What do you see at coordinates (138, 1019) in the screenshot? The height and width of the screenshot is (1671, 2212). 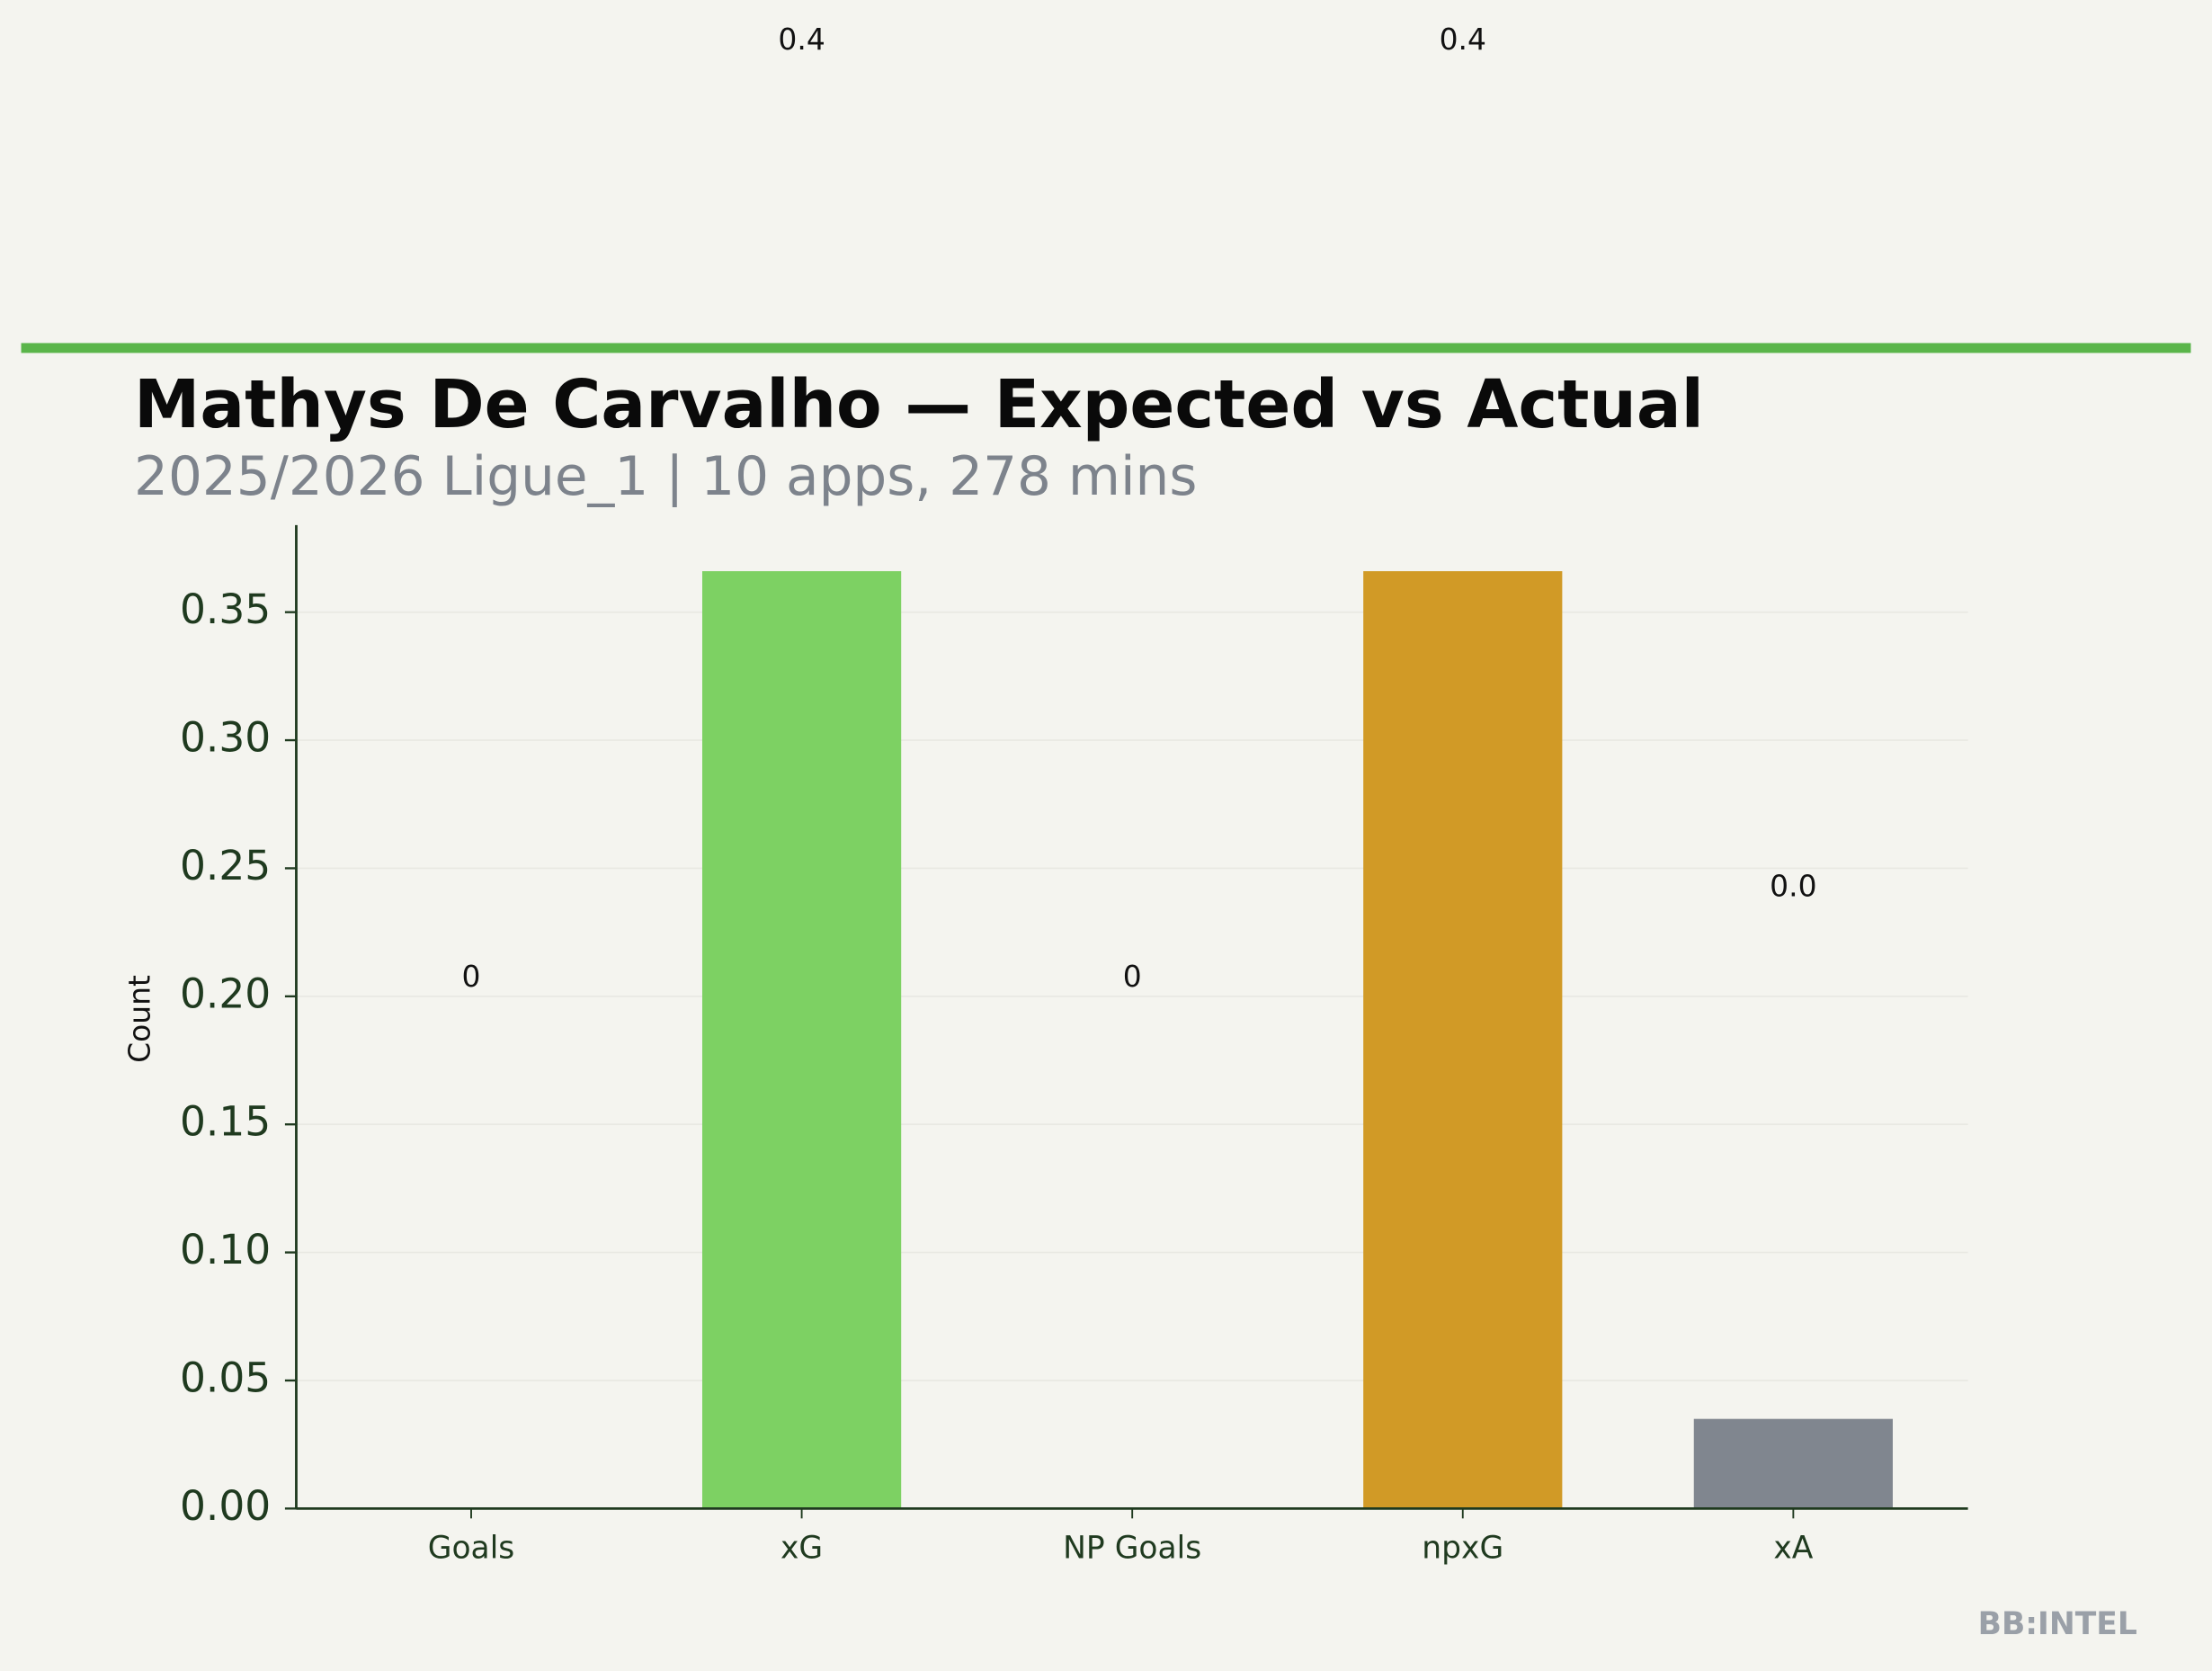 I see `y-axis-label: Count` at bounding box center [138, 1019].